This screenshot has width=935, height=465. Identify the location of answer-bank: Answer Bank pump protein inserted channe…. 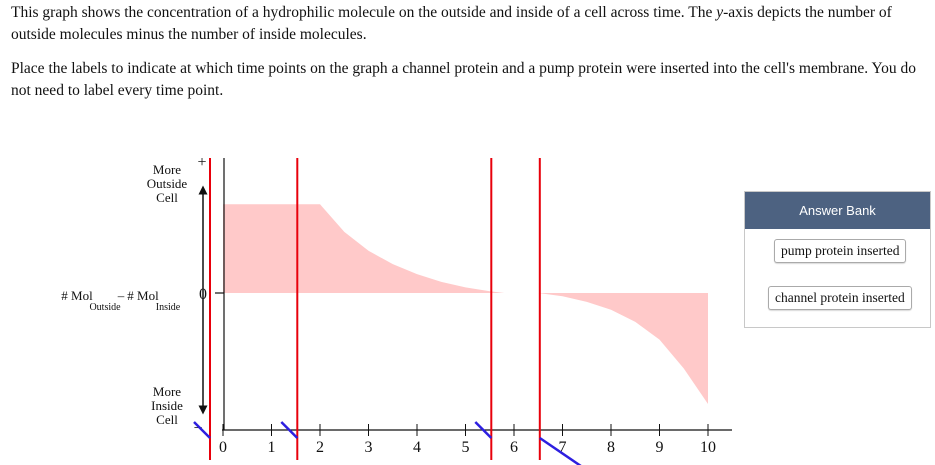
(837, 259).